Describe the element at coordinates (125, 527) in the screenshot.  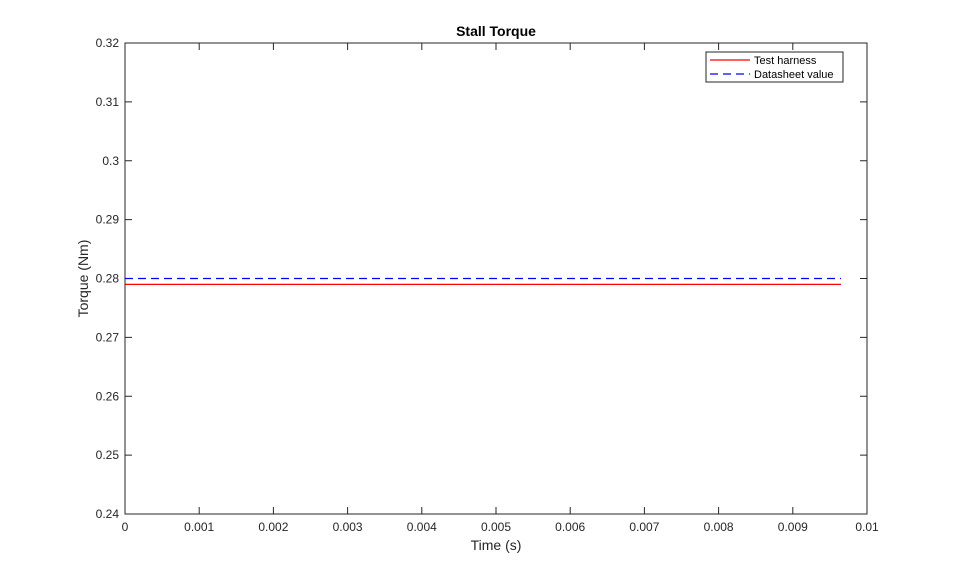
I see `x-tick-label: 0` at that location.